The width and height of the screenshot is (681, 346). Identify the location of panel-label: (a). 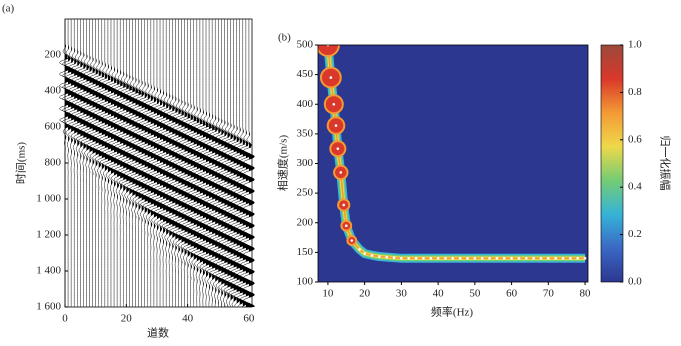
(8, 9).